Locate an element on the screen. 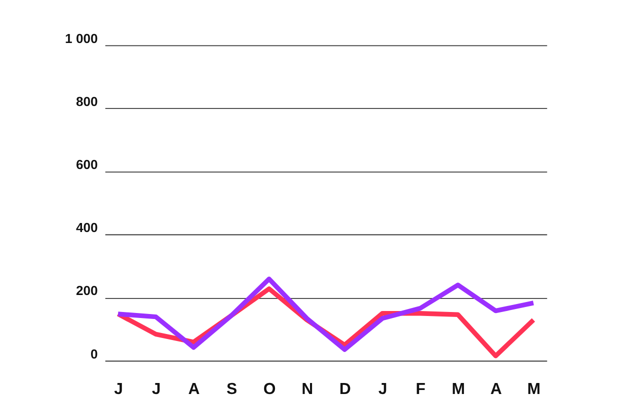  y-tick-label: 400 is located at coordinates (87, 228).